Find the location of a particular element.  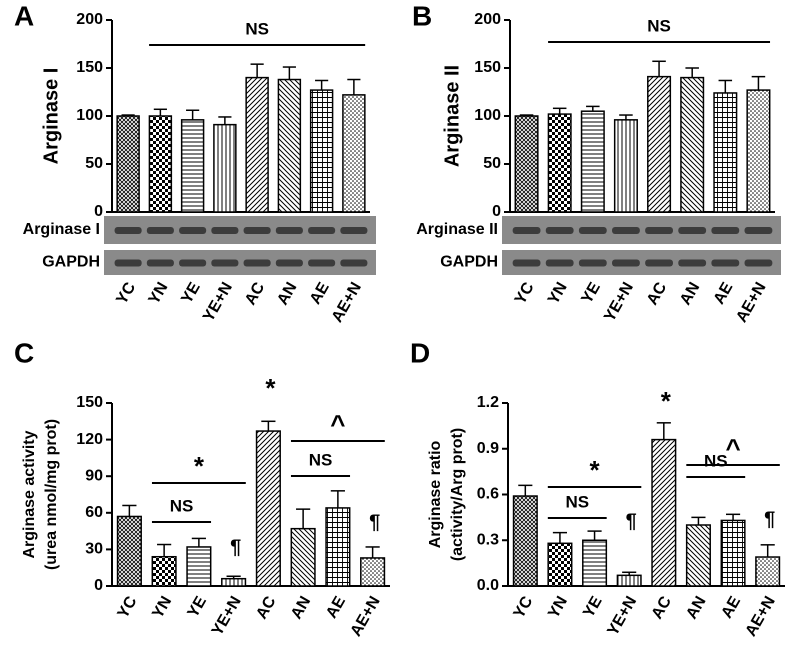

blot-label: Arginase I is located at coordinates (61, 229).